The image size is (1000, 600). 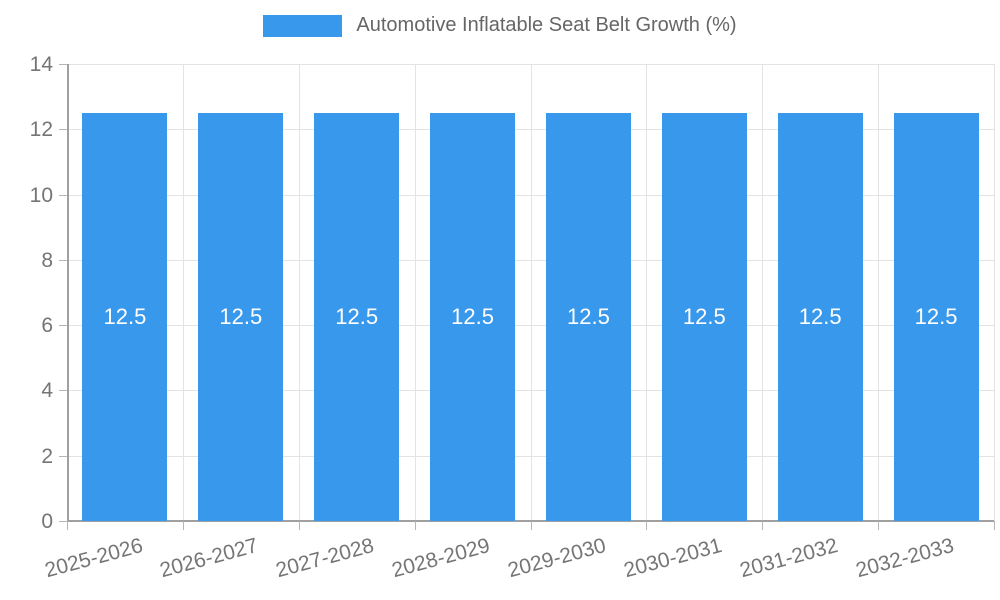 What do you see at coordinates (325, 558) in the screenshot?
I see `x-tick-label-2027-2028: 2027-2028` at bounding box center [325, 558].